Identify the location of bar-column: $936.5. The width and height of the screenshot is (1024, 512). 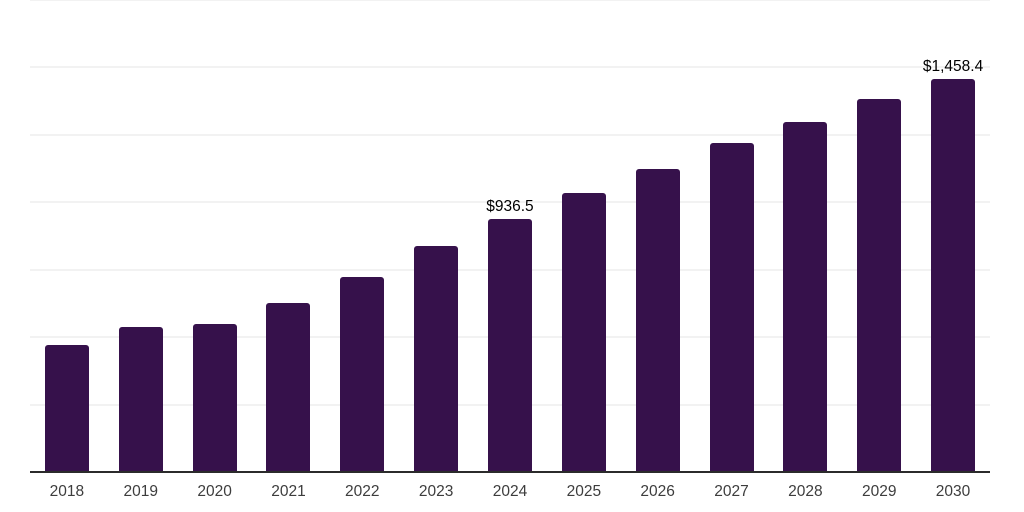
(510, 236).